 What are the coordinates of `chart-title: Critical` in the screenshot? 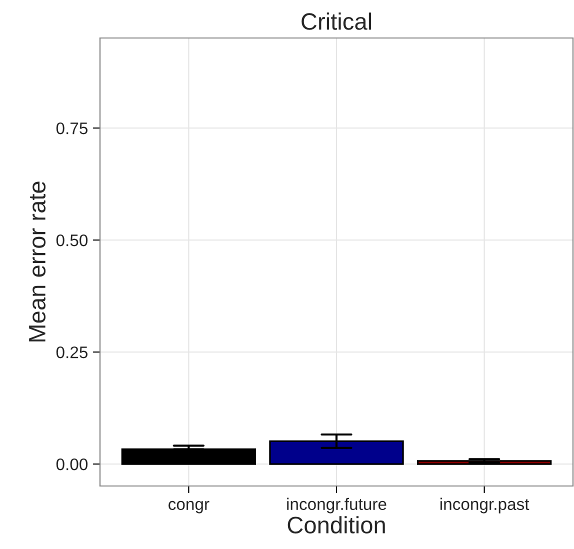 It's located at (336, 21).